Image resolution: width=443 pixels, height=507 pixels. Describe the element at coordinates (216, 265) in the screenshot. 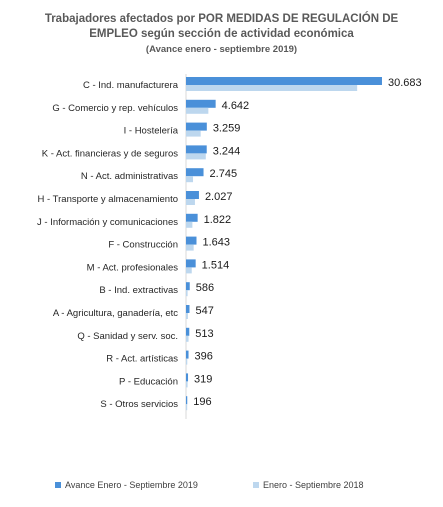

I see `value-label: 1.514` at that location.